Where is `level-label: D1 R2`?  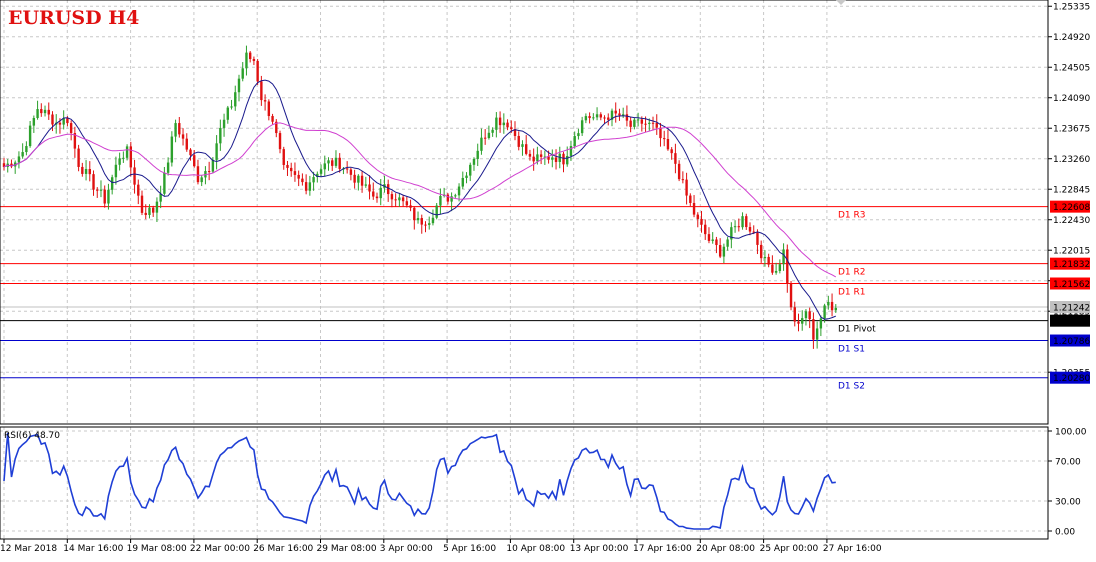 level-label: D1 R2 is located at coordinates (852, 273).